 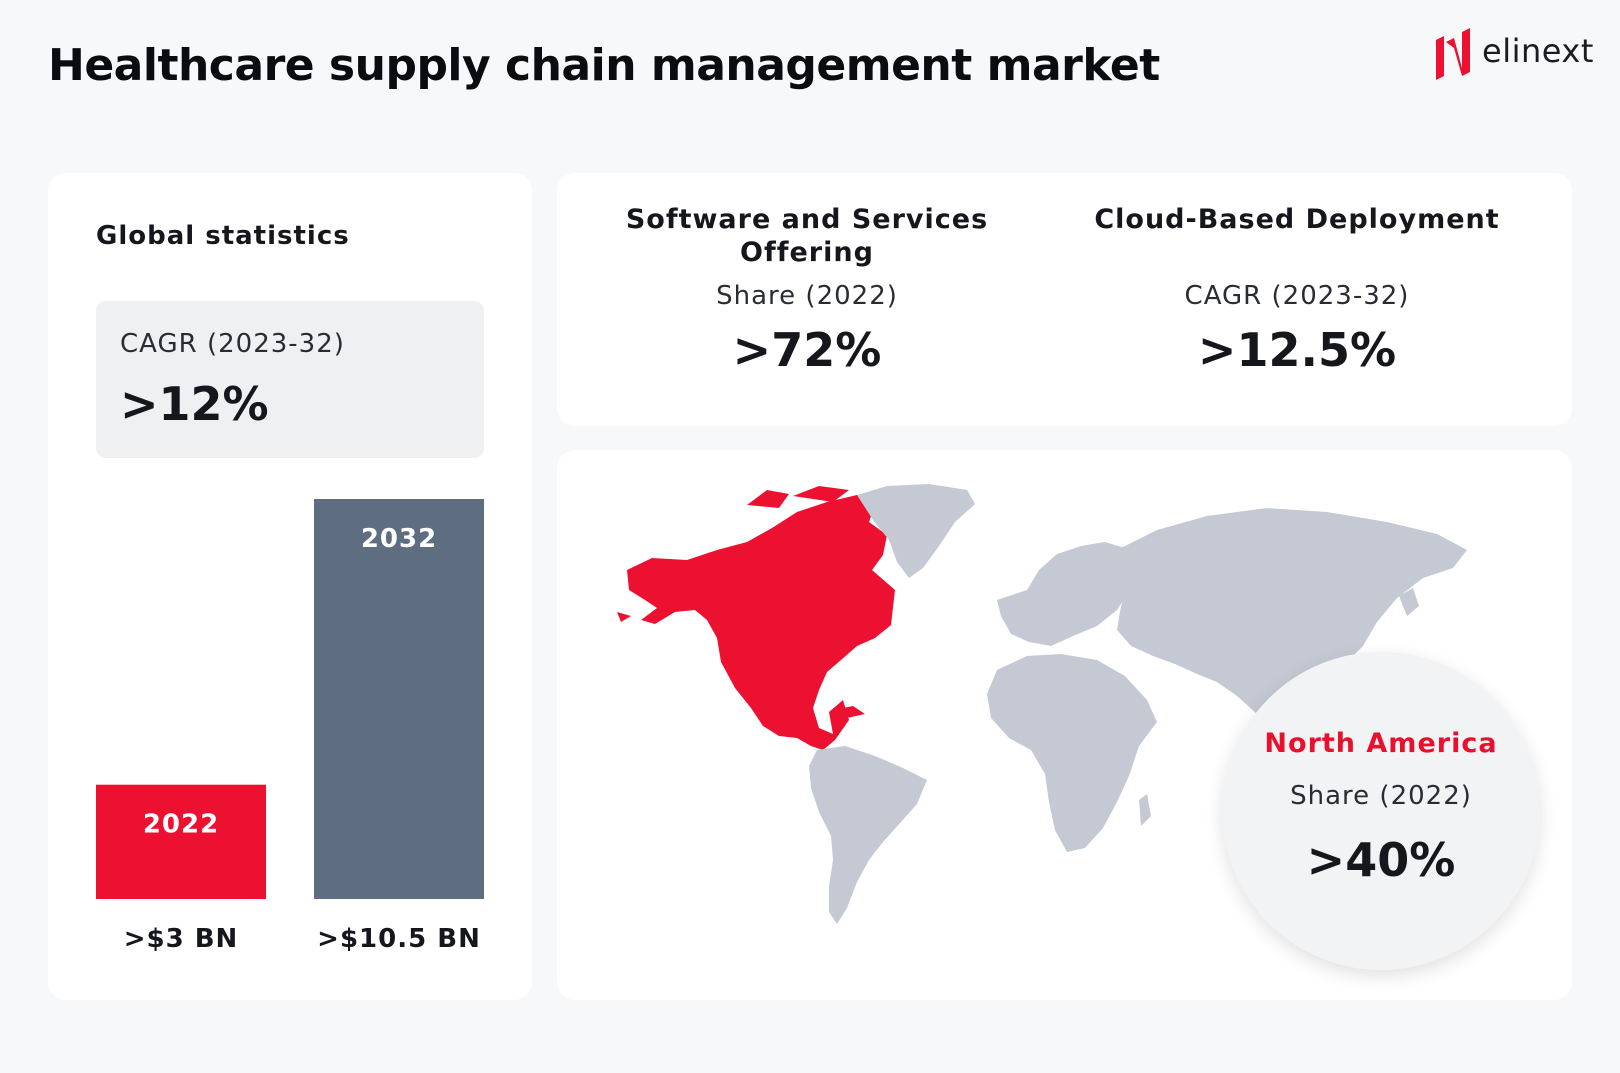 I want to click on global-cagr-value: >12%, so click(x=194, y=404).